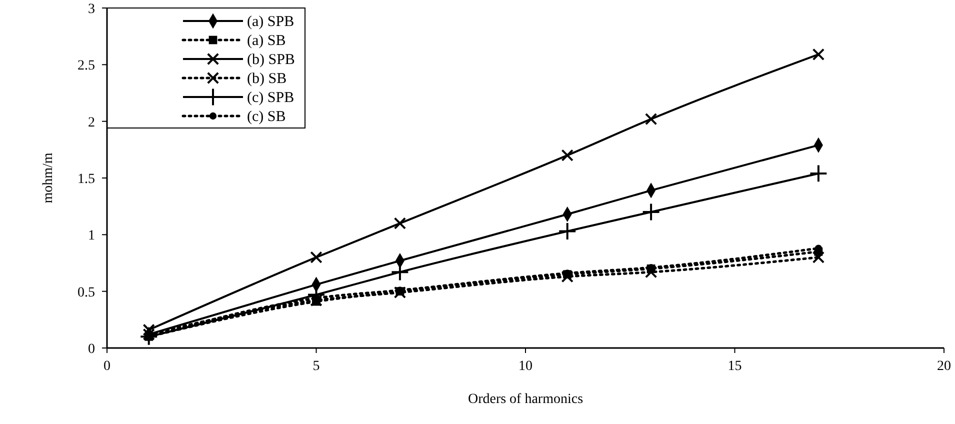  Describe the element at coordinates (91, 349) in the screenshot. I see `y-tick-label: 0` at that location.